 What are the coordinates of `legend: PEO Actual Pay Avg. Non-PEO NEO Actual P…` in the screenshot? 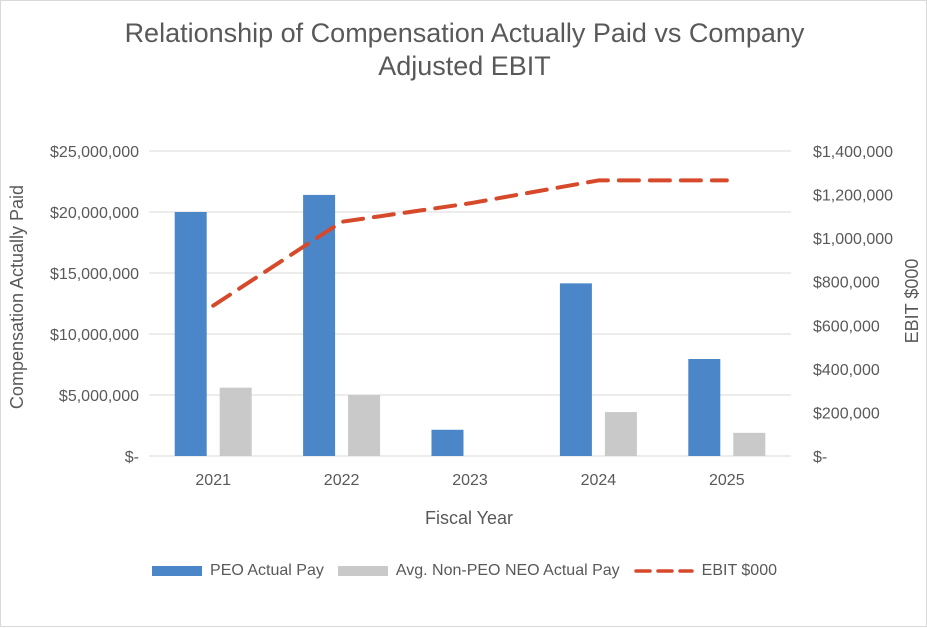 It's located at (464, 571).